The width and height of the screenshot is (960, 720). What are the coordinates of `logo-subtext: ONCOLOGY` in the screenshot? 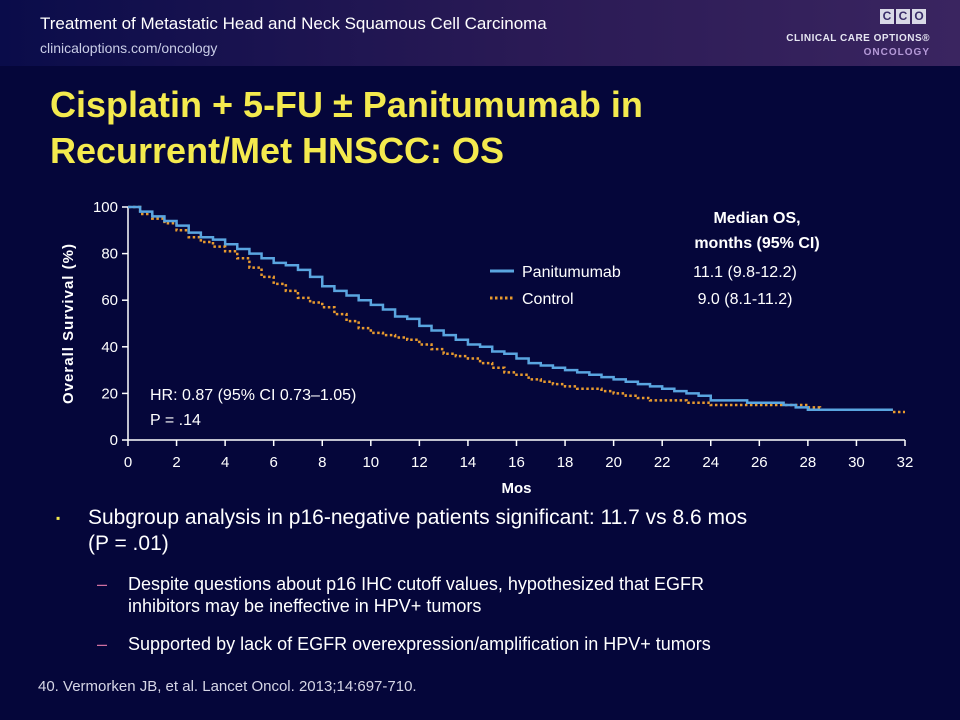 It's located at (896, 52).